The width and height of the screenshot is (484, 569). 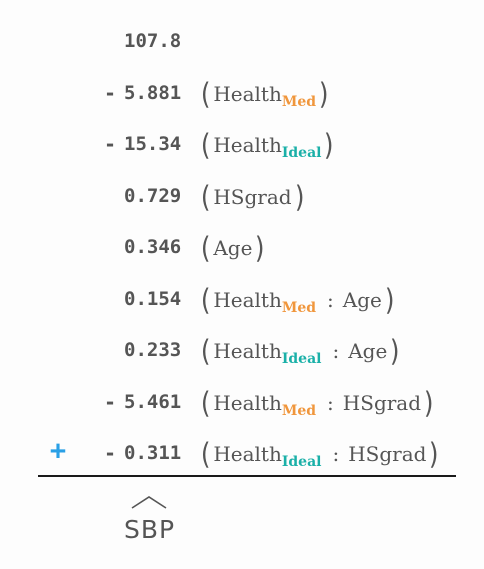 What do you see at coordinates (149, 502) in the screenshot?
I see `hat-icon` at bounding box center [149, 502].